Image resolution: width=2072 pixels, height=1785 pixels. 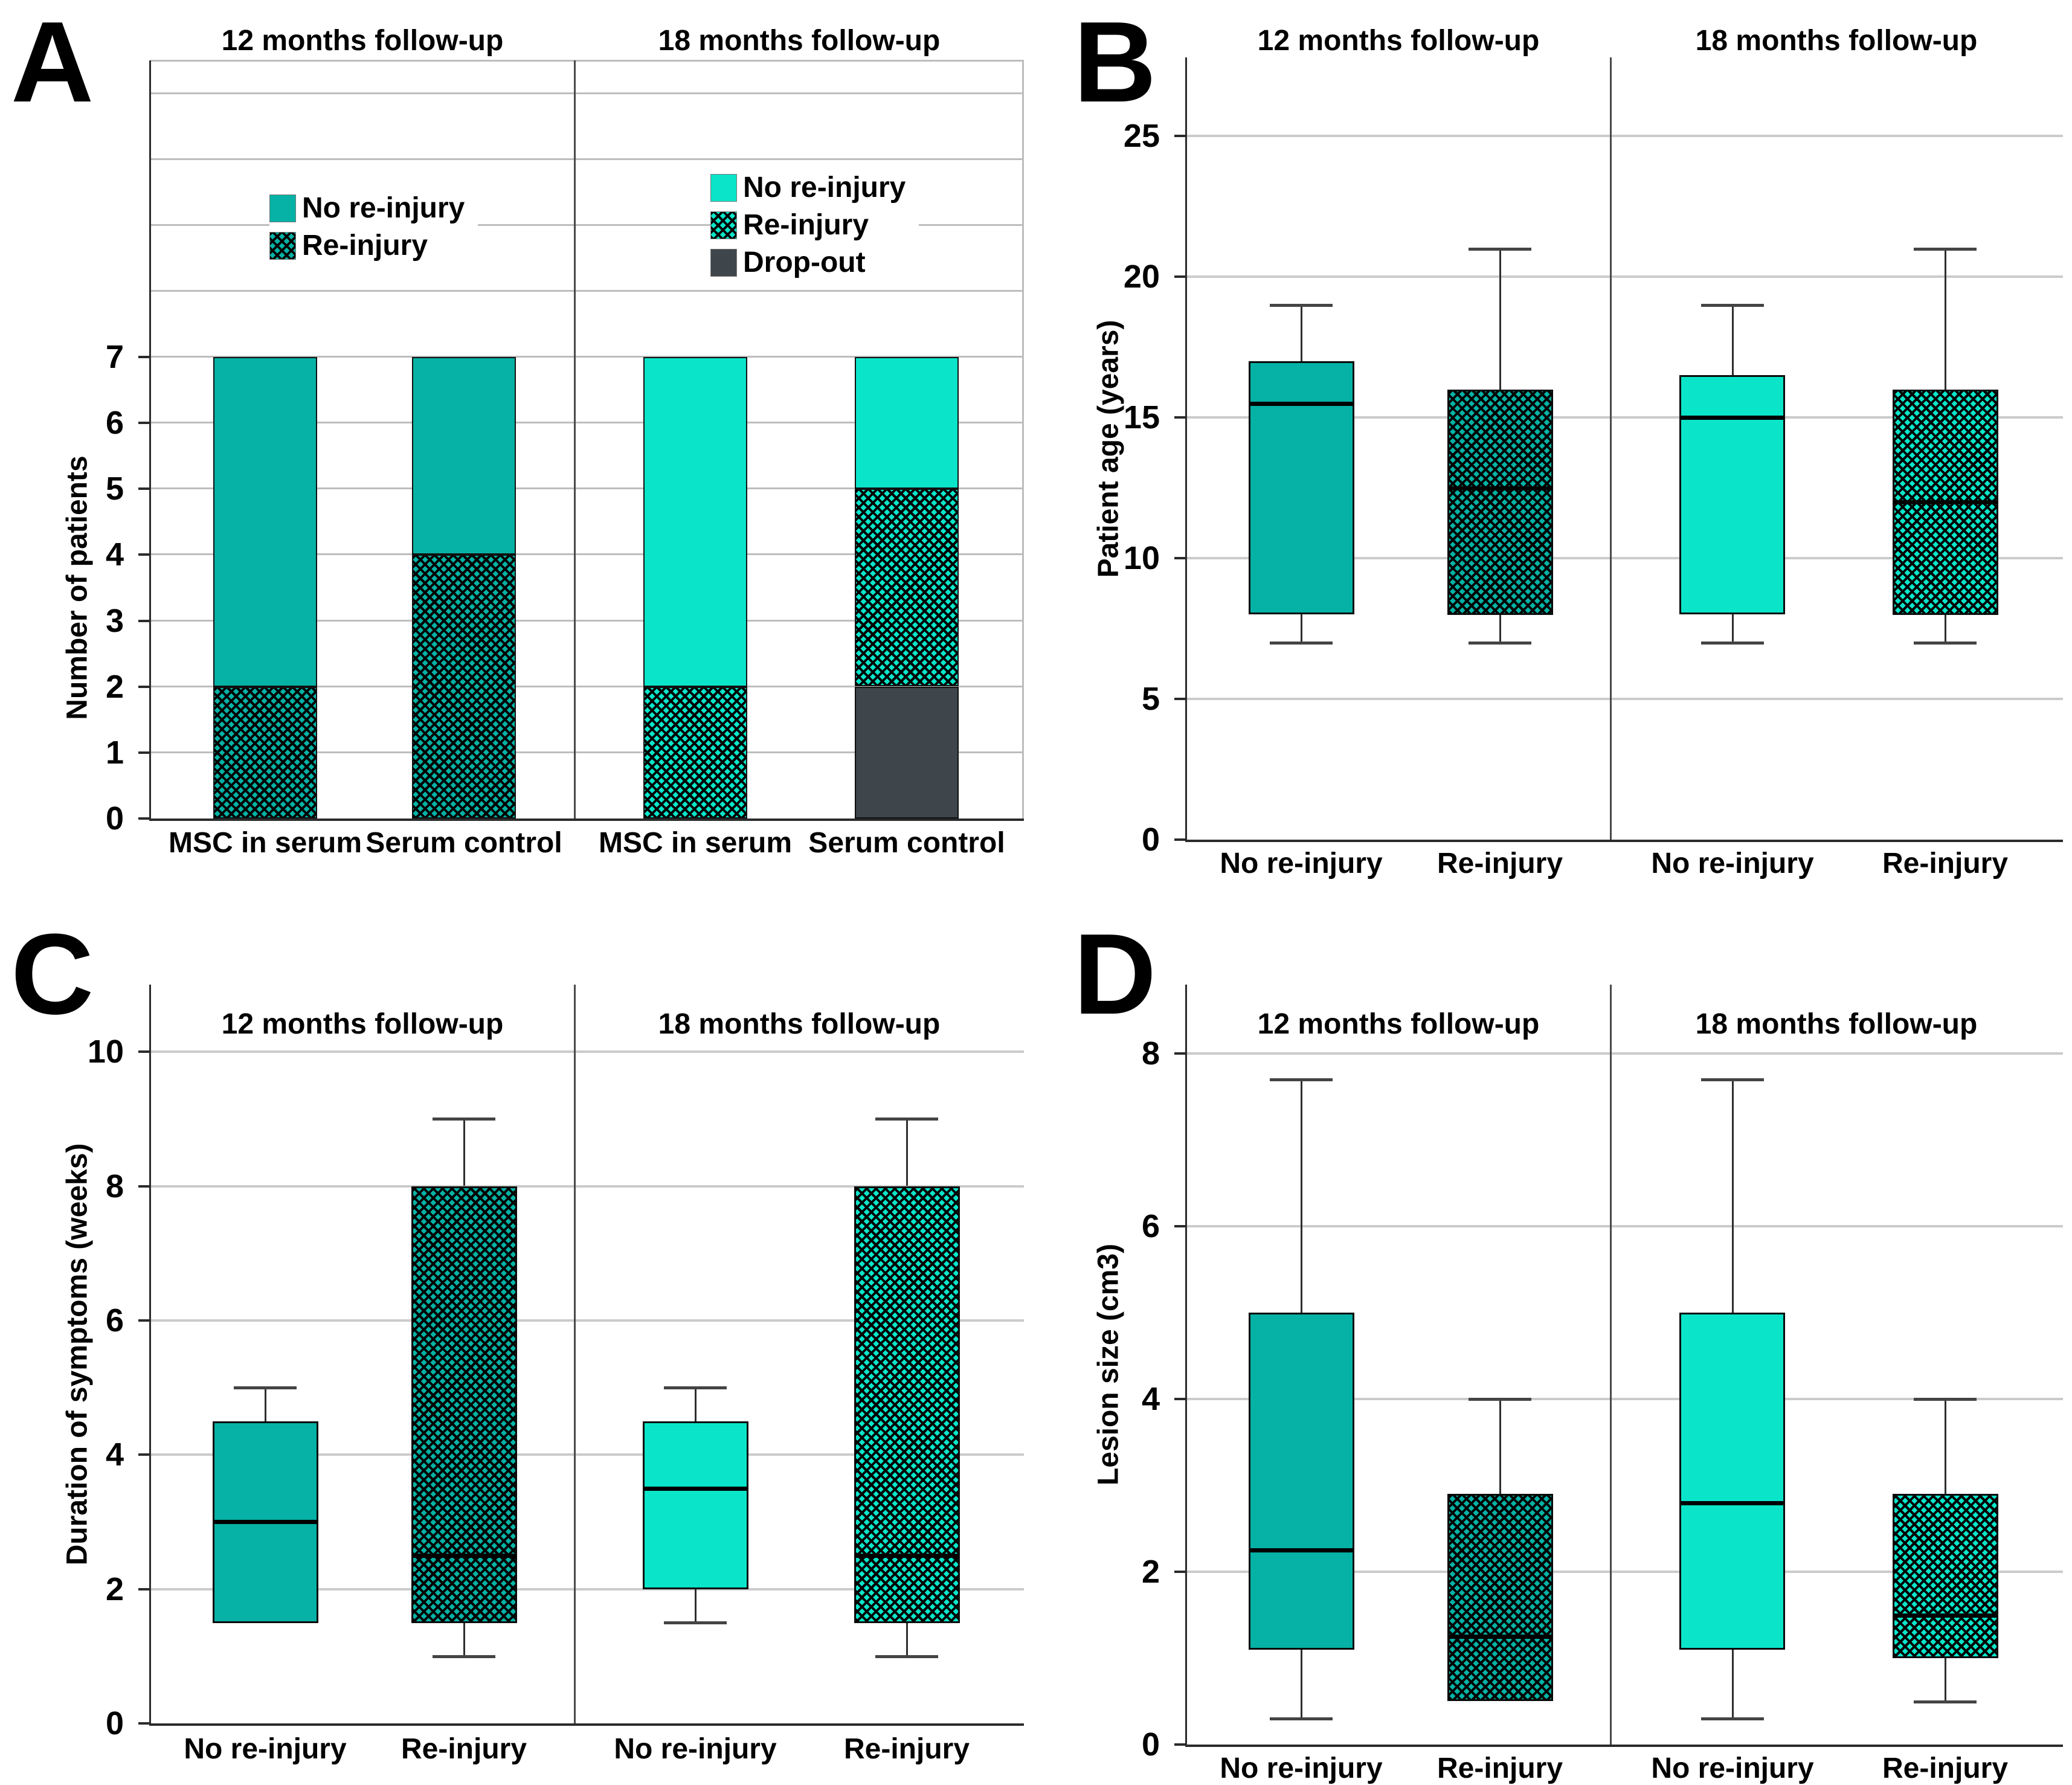 I want to click on y-tick-label: 10, so click(x=1142, y=558).